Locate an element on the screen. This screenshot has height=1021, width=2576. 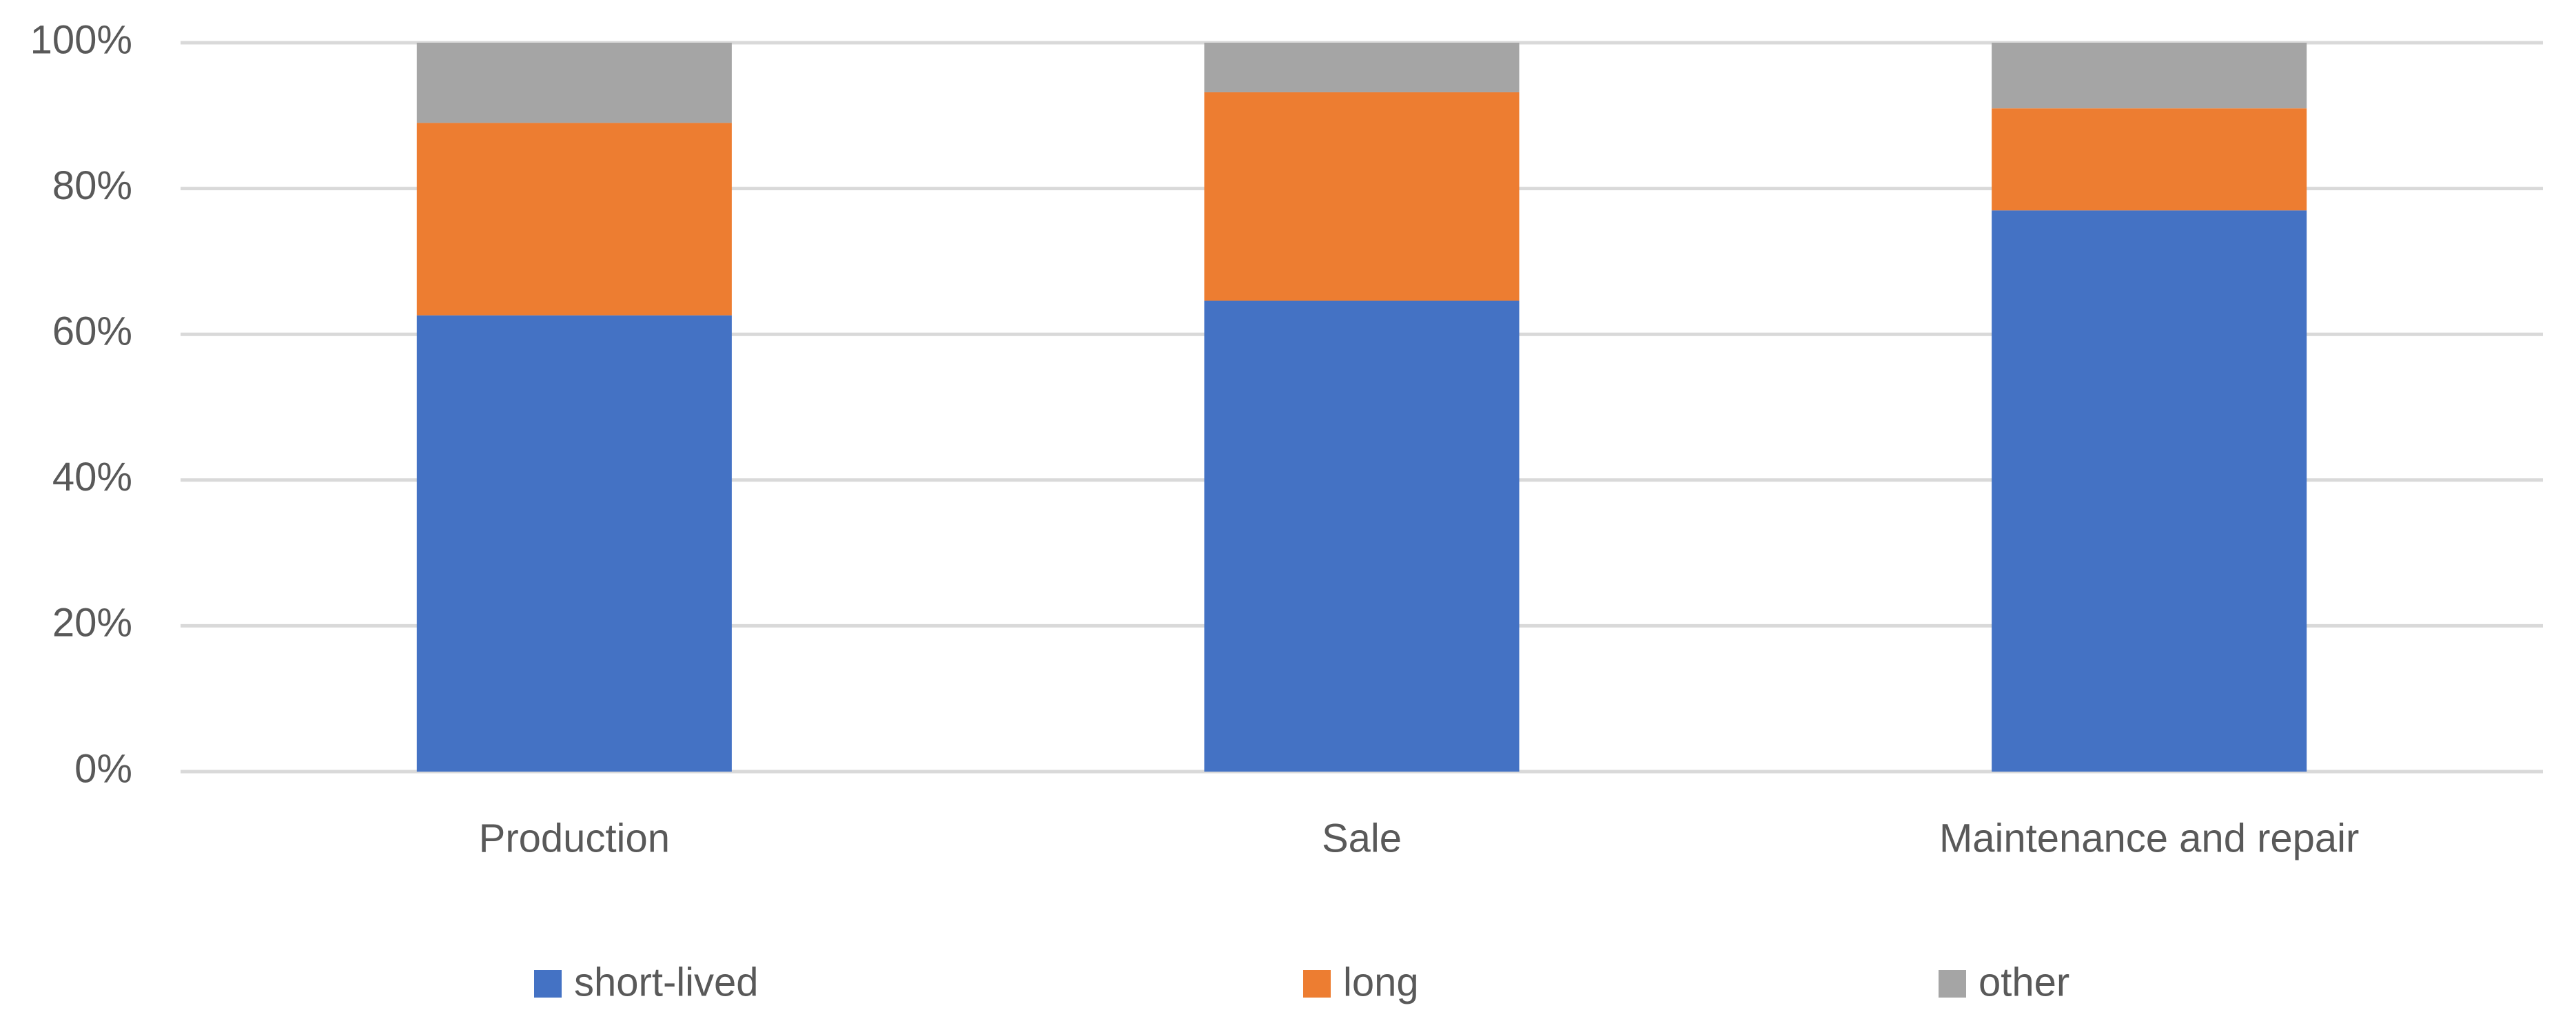
x-tick-label: Production is located at coordinates (574, 838).